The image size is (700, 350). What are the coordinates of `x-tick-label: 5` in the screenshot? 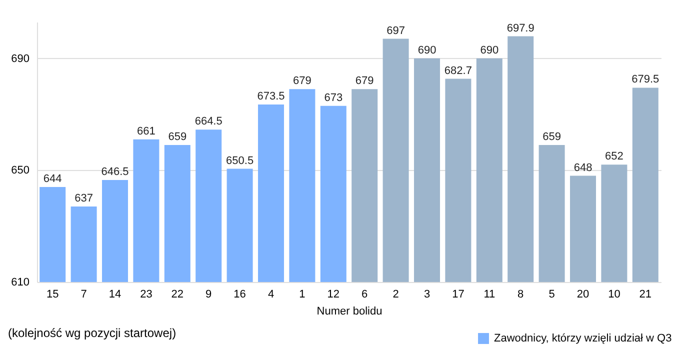 It's located at (551, 294).